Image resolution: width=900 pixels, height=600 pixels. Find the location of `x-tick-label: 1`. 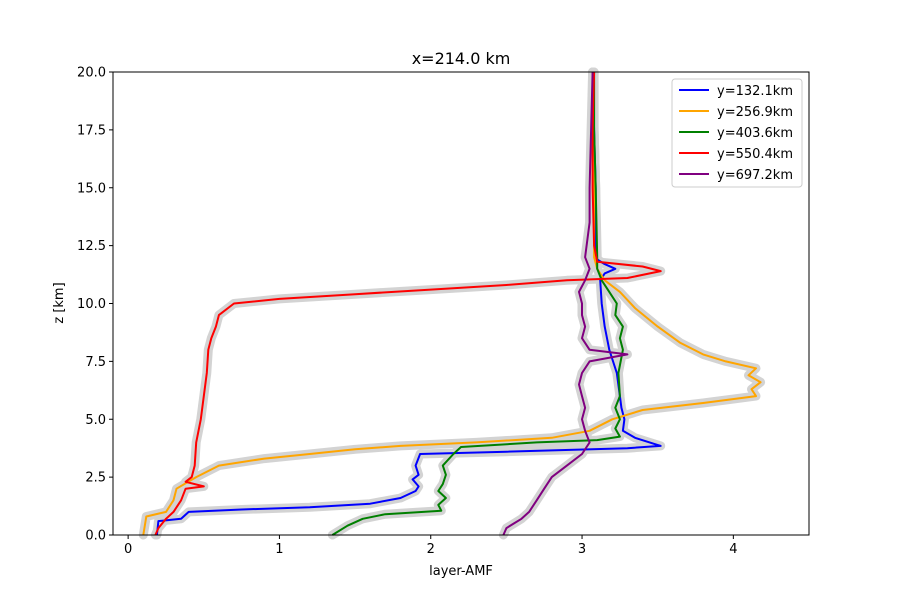

x-tick-label: 1 is located at coordinates (279, 549).